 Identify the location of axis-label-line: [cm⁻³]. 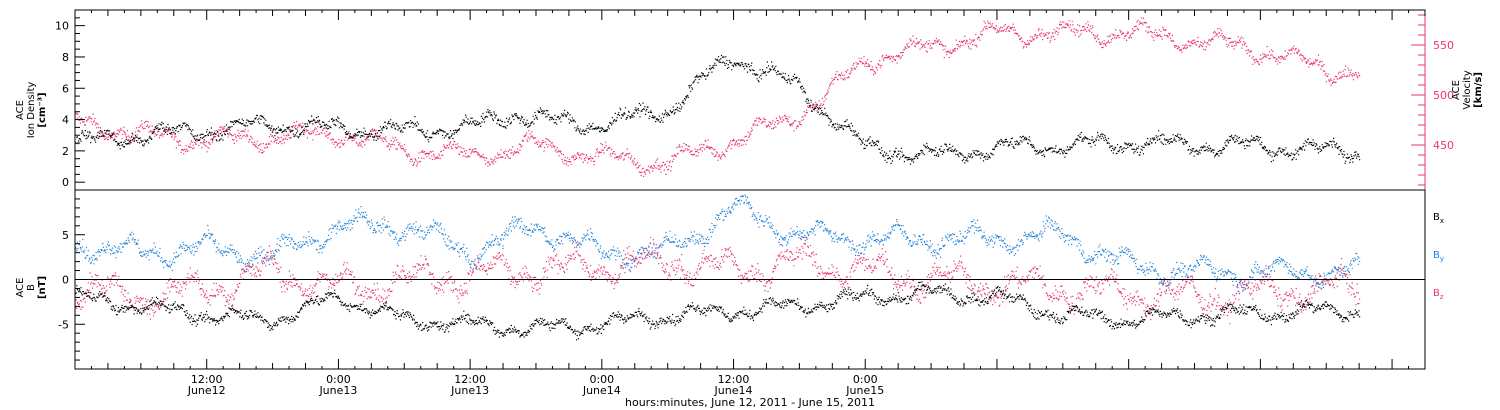
(42, 109).